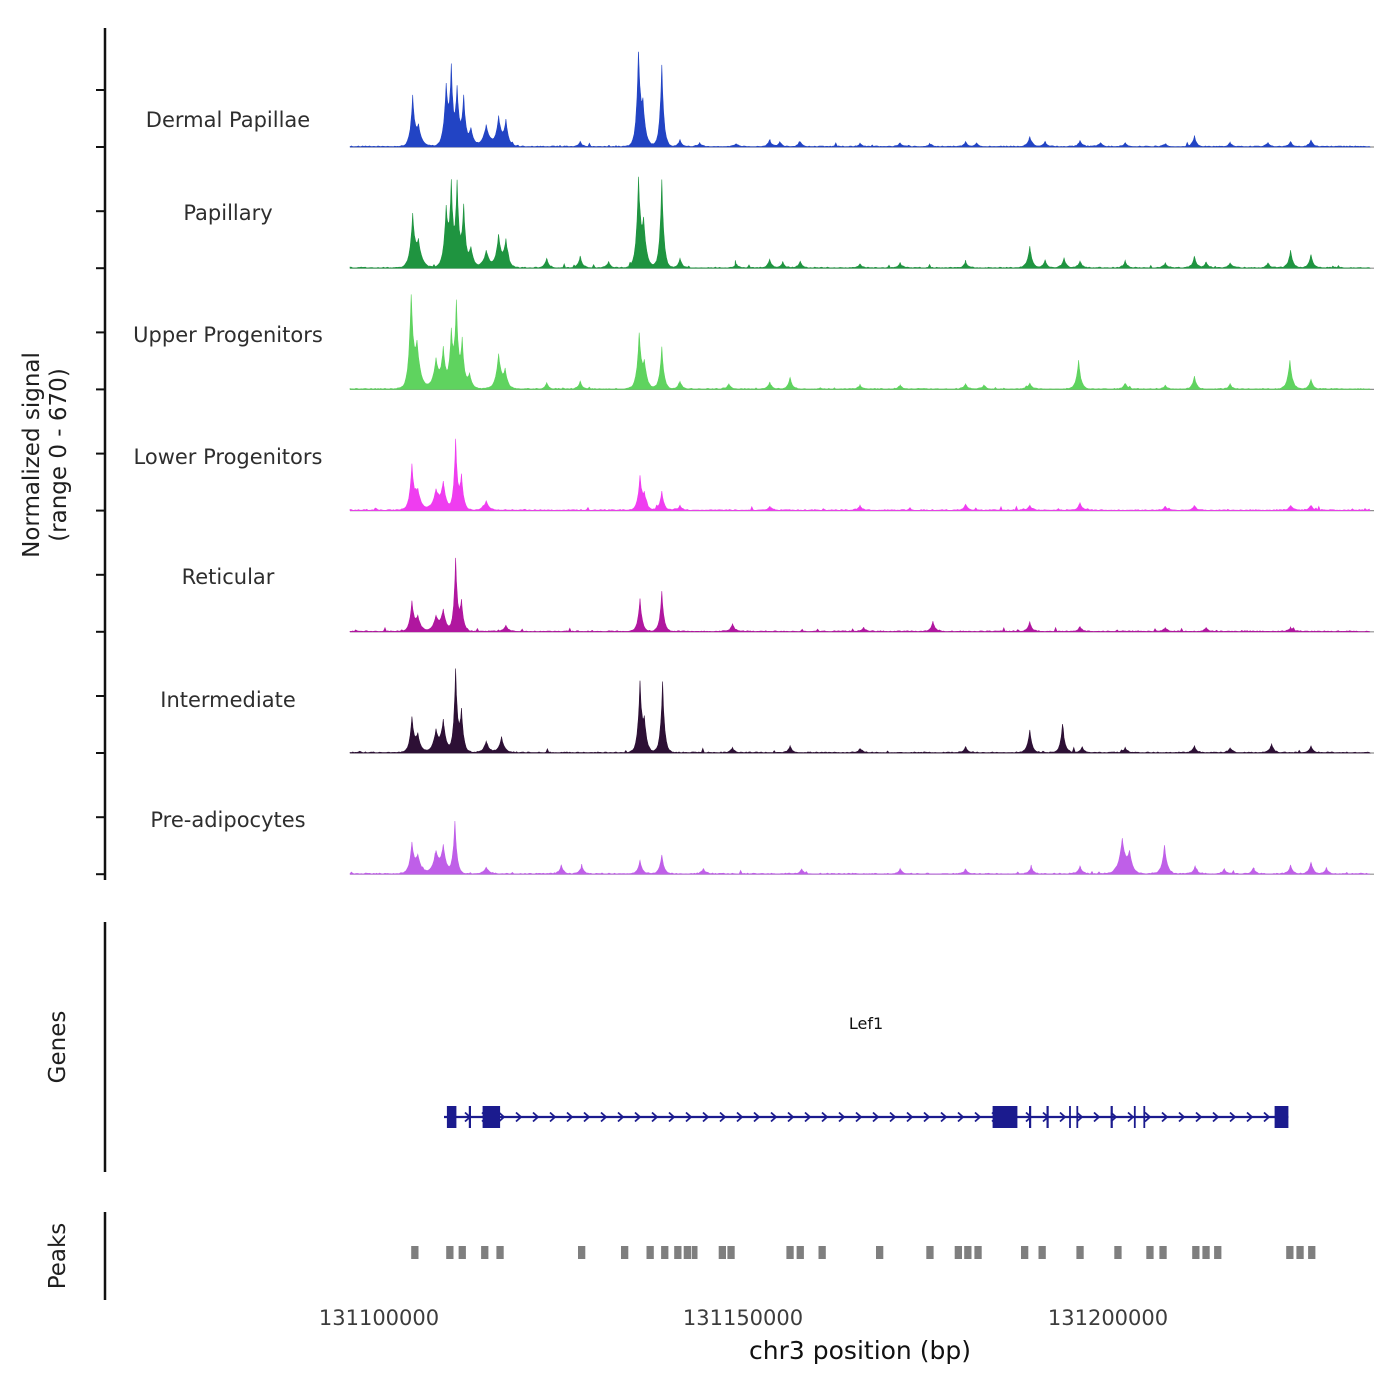  Describe the element at coordinates (228, 120) in the screenshot. I see `track-label-dermal-papillae: Dermal Papillae` at that location.